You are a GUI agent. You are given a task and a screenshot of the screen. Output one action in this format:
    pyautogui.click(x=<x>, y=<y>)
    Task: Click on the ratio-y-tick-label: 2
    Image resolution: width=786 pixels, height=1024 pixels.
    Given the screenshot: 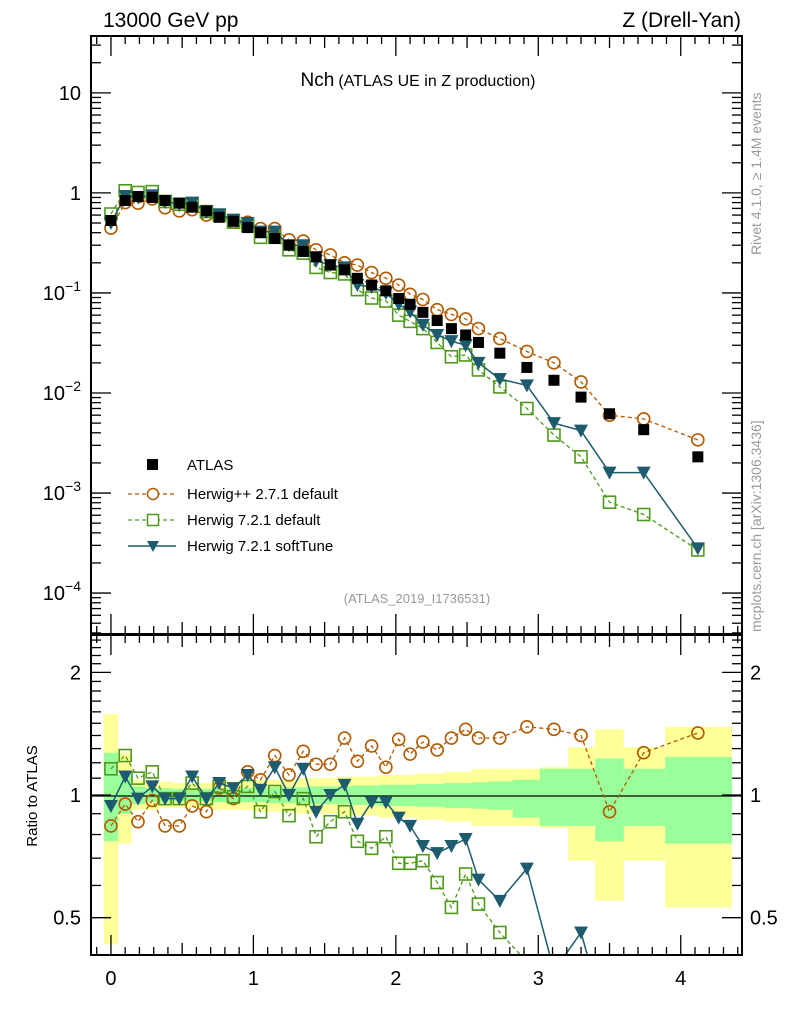 What is the action you would take?
    pyautogui.click(x=75, y=673)
    